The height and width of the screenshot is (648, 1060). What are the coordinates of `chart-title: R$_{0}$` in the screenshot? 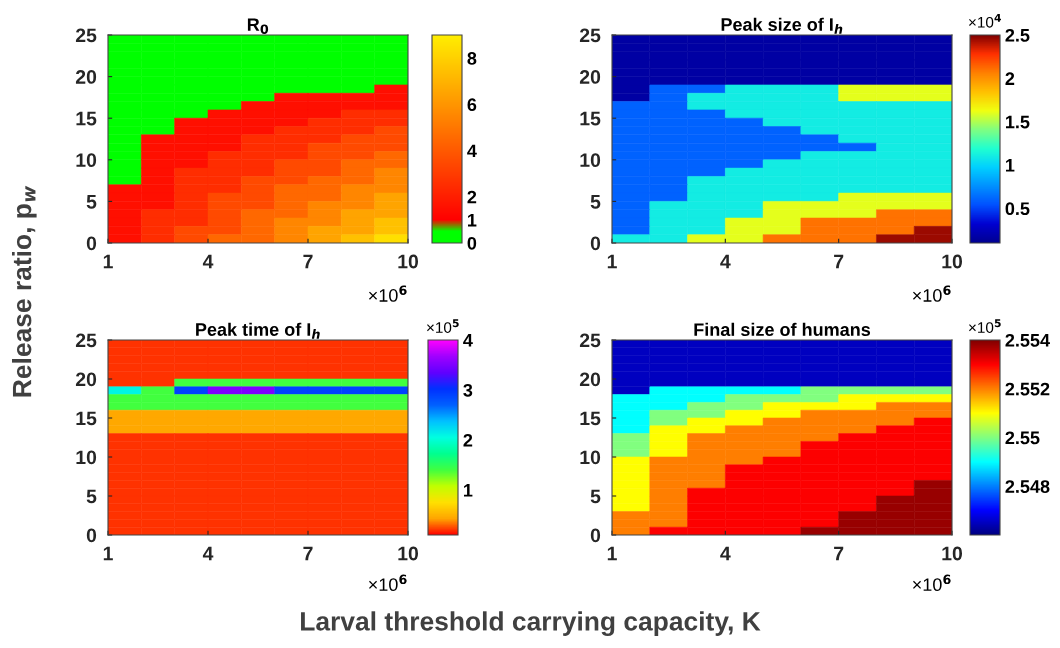 It's located at (258, 26).